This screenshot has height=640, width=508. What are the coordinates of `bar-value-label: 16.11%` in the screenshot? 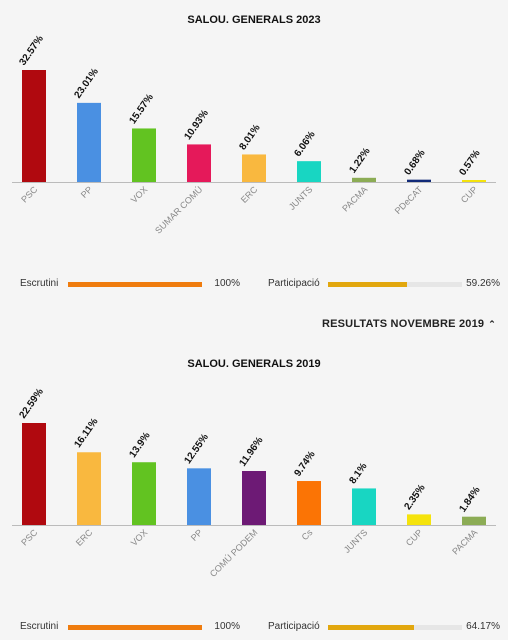 It's located at (86, 433).